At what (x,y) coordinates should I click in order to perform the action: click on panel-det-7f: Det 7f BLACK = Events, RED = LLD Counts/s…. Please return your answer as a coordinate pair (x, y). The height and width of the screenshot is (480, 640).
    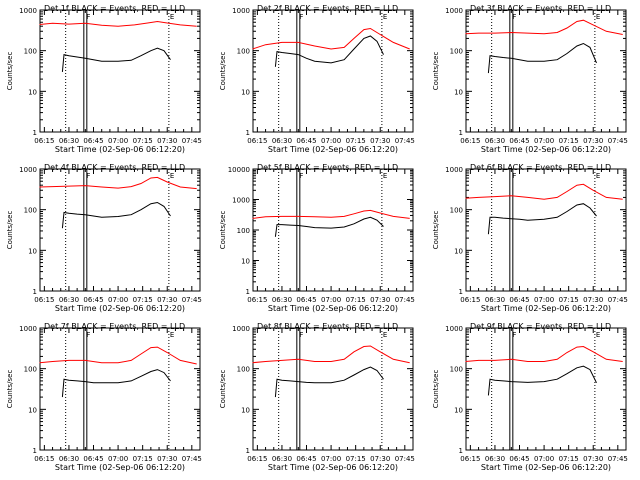
    Looking at the image, I should click on (104, 397).